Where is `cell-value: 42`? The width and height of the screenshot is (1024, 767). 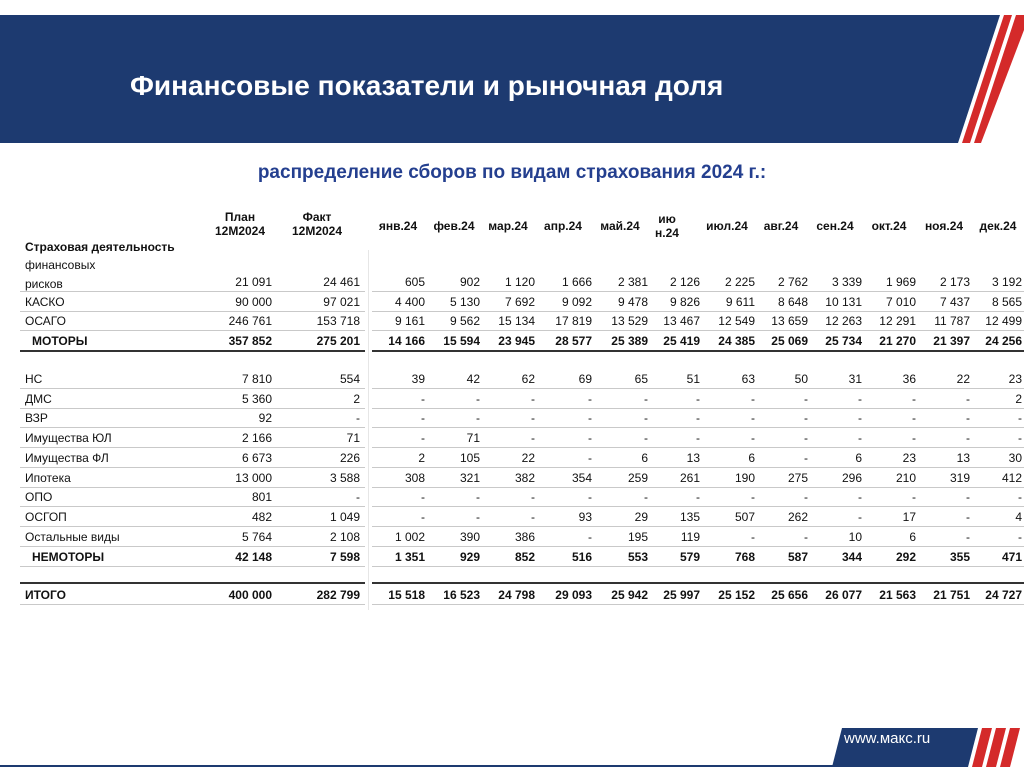 cell-value: 42 is located at coordinates (473, 379).